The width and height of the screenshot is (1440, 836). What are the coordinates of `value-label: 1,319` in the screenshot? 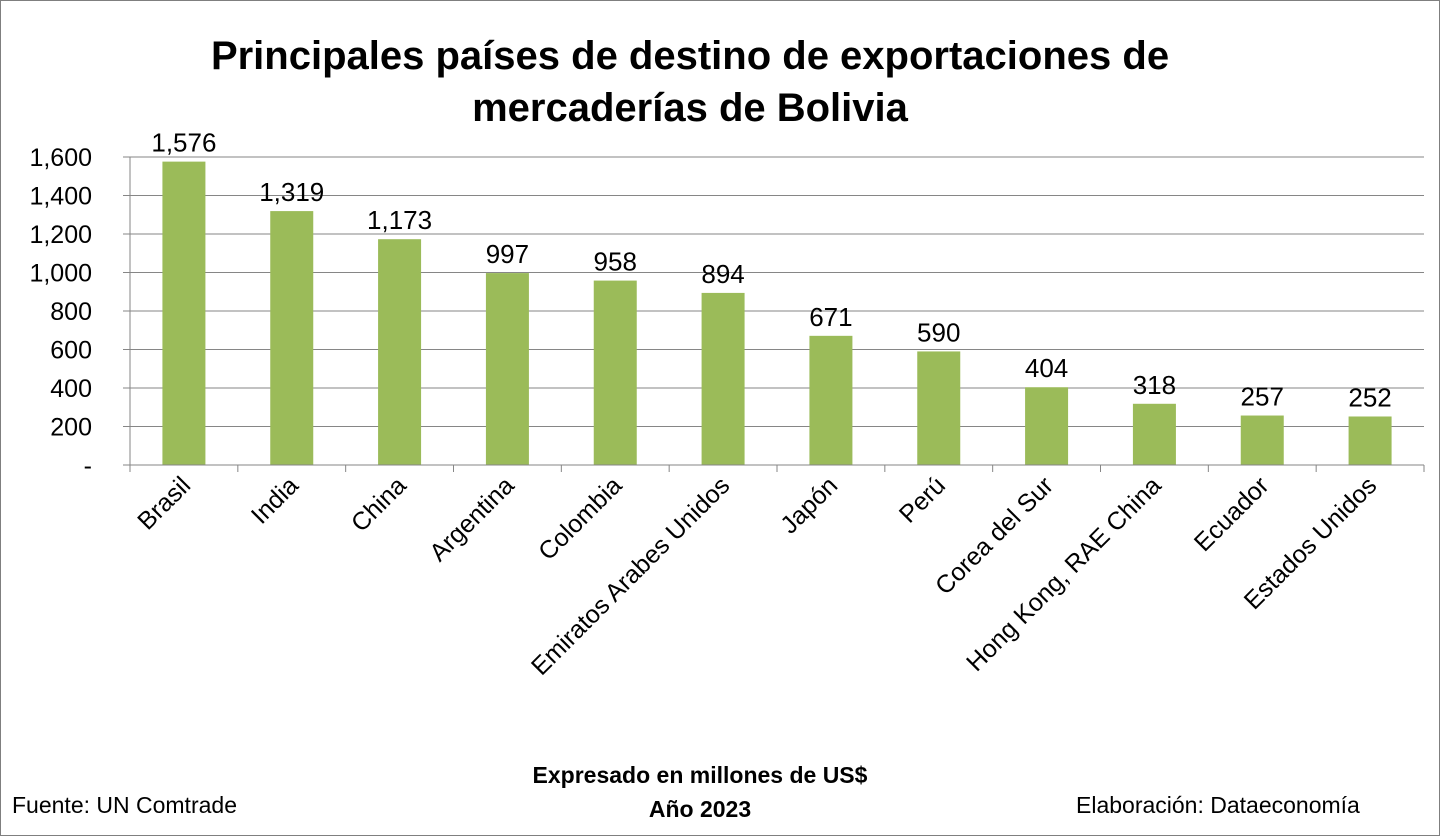 It's located at (291, 192).